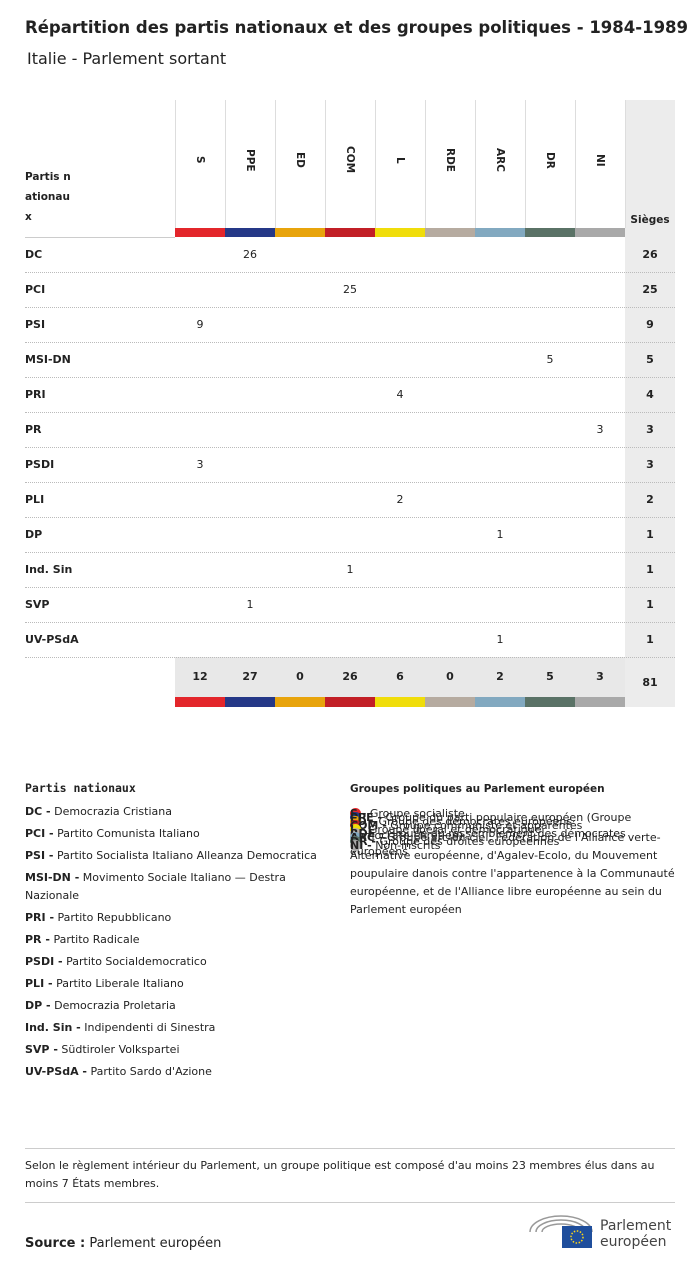 Image resolution: width=700 pixels, height=1270 pixels. I want to click on party-legend-item: PRI - Partito Repubblicano, so click(180, 918).